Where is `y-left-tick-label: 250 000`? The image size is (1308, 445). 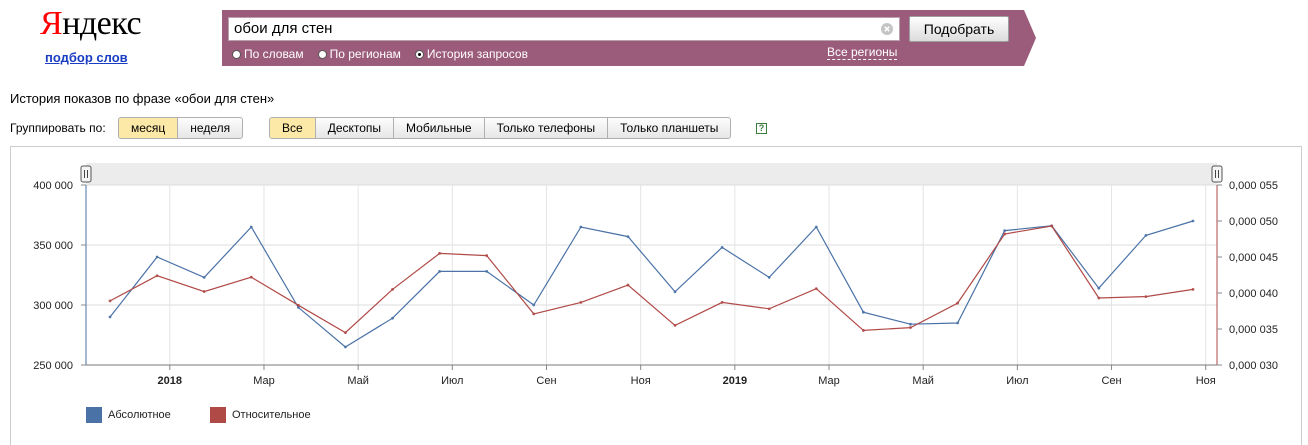
y-left-tick-label: 250 000 is located at coordinates (53, 366).